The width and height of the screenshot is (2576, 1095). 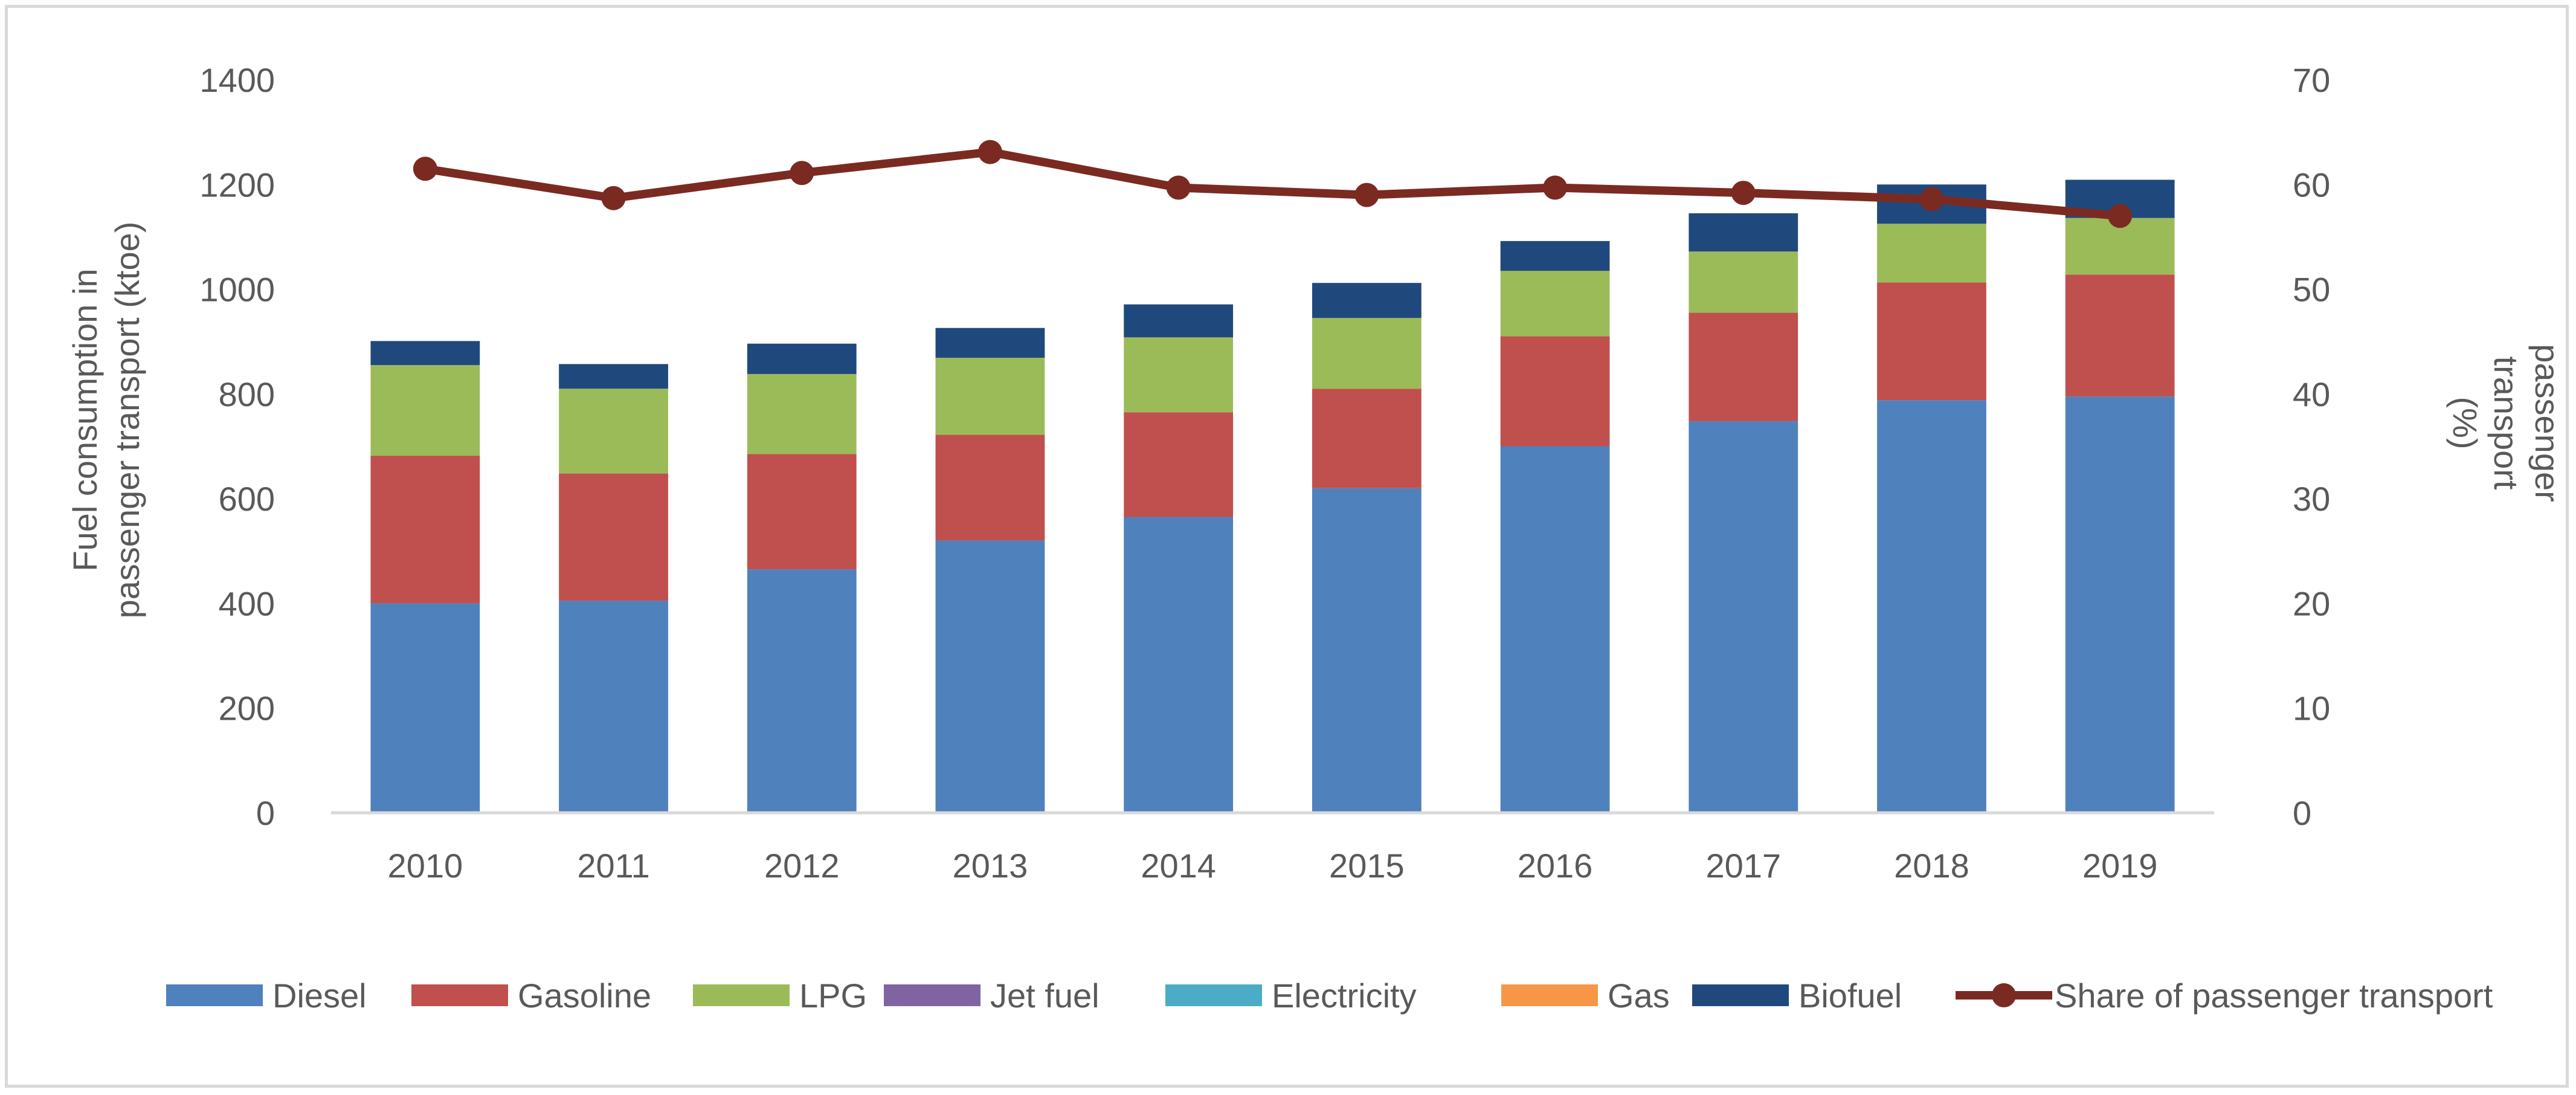 What do you see at coordinates (1555, 391) in the screenshot?
I see `bar-gasoline-2016` at bounding box center [1555, 391].